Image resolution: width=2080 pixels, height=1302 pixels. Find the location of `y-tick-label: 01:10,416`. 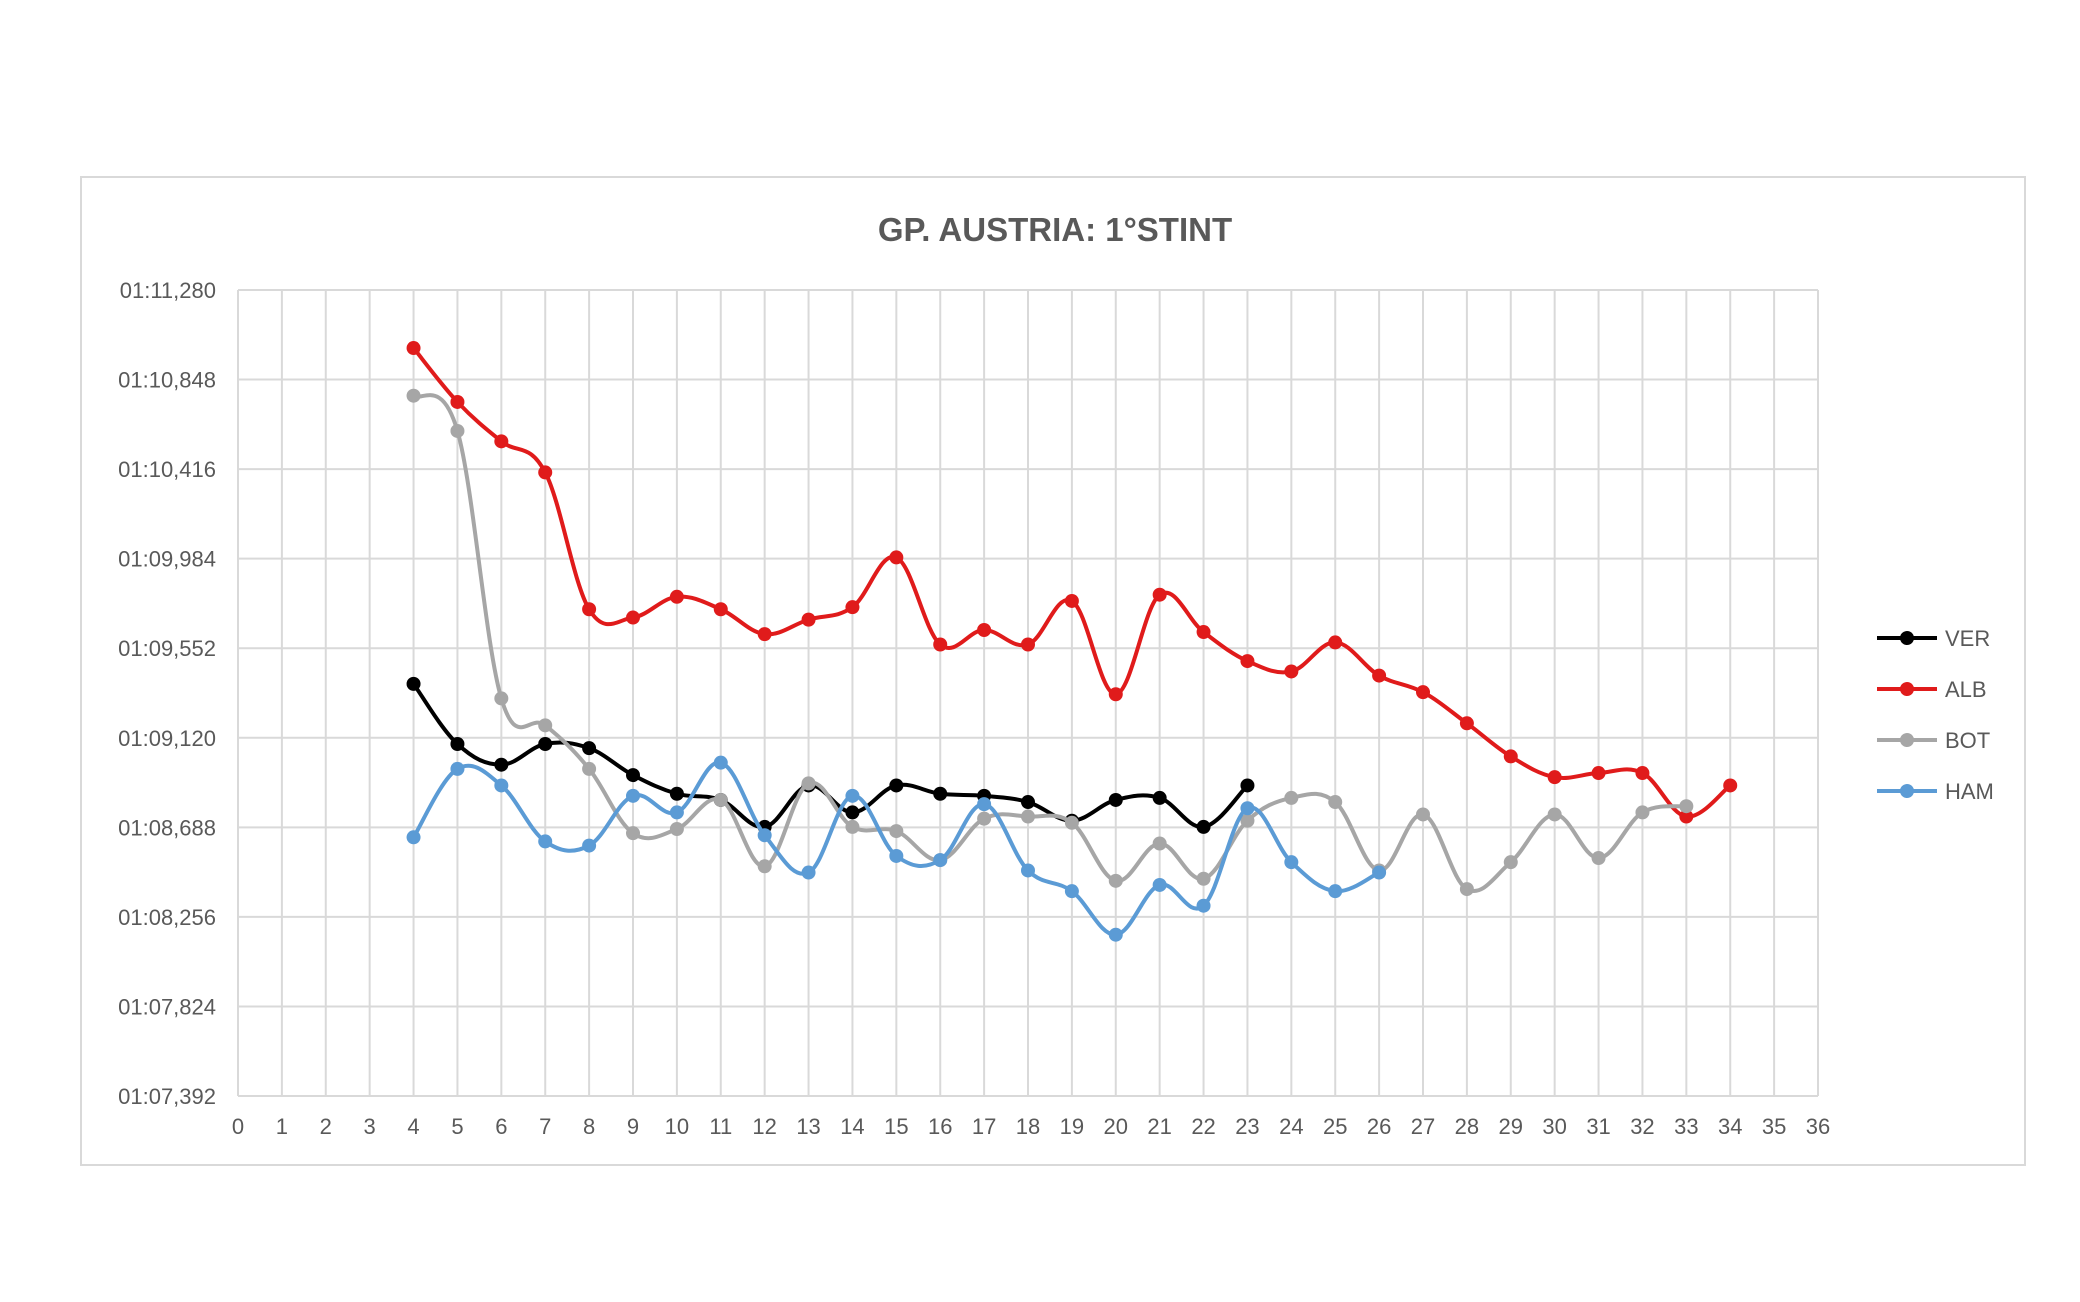

y-tick-label: 01:10,416 is located at coordinates (167, 469).